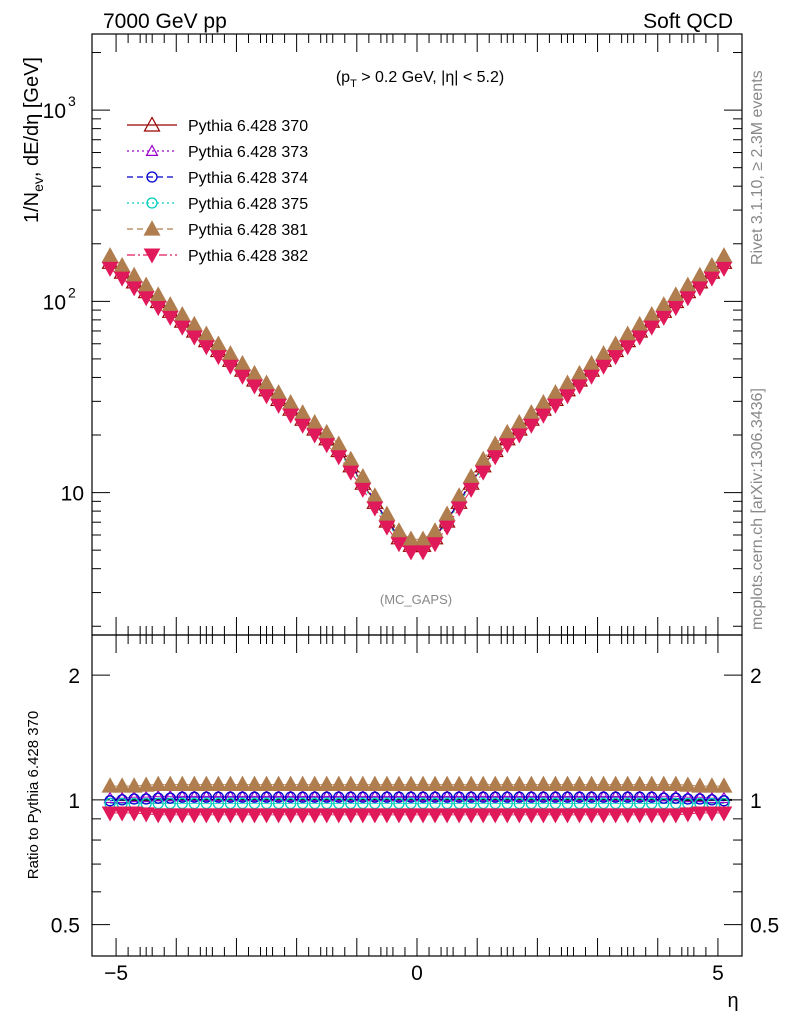 This screenshot has width=786, height=1024. What do you see at coordinates (757, 167) in the screenshot?
I see `rivet-label: Rivet 3.1.10, ≥ 2.3M events` at bounding box center [757, 167].